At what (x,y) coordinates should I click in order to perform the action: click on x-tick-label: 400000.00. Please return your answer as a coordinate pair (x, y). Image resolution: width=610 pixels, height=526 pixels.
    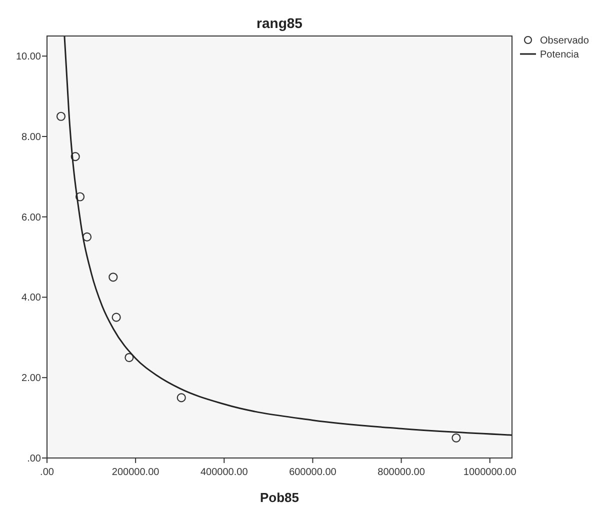
    Looking at the image, I should click on (224, 472).